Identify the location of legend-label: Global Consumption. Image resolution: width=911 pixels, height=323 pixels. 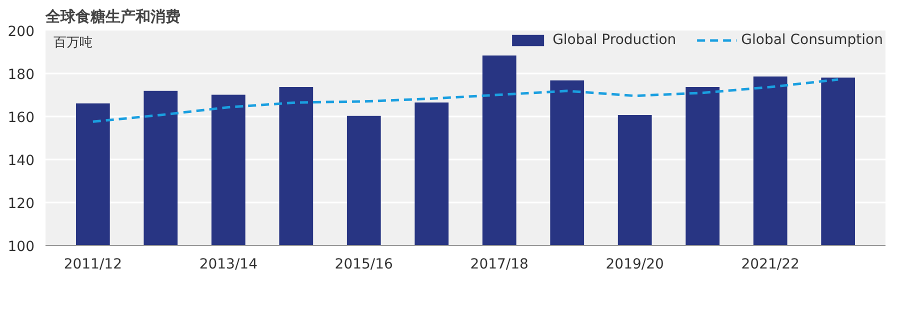
(812, 40).